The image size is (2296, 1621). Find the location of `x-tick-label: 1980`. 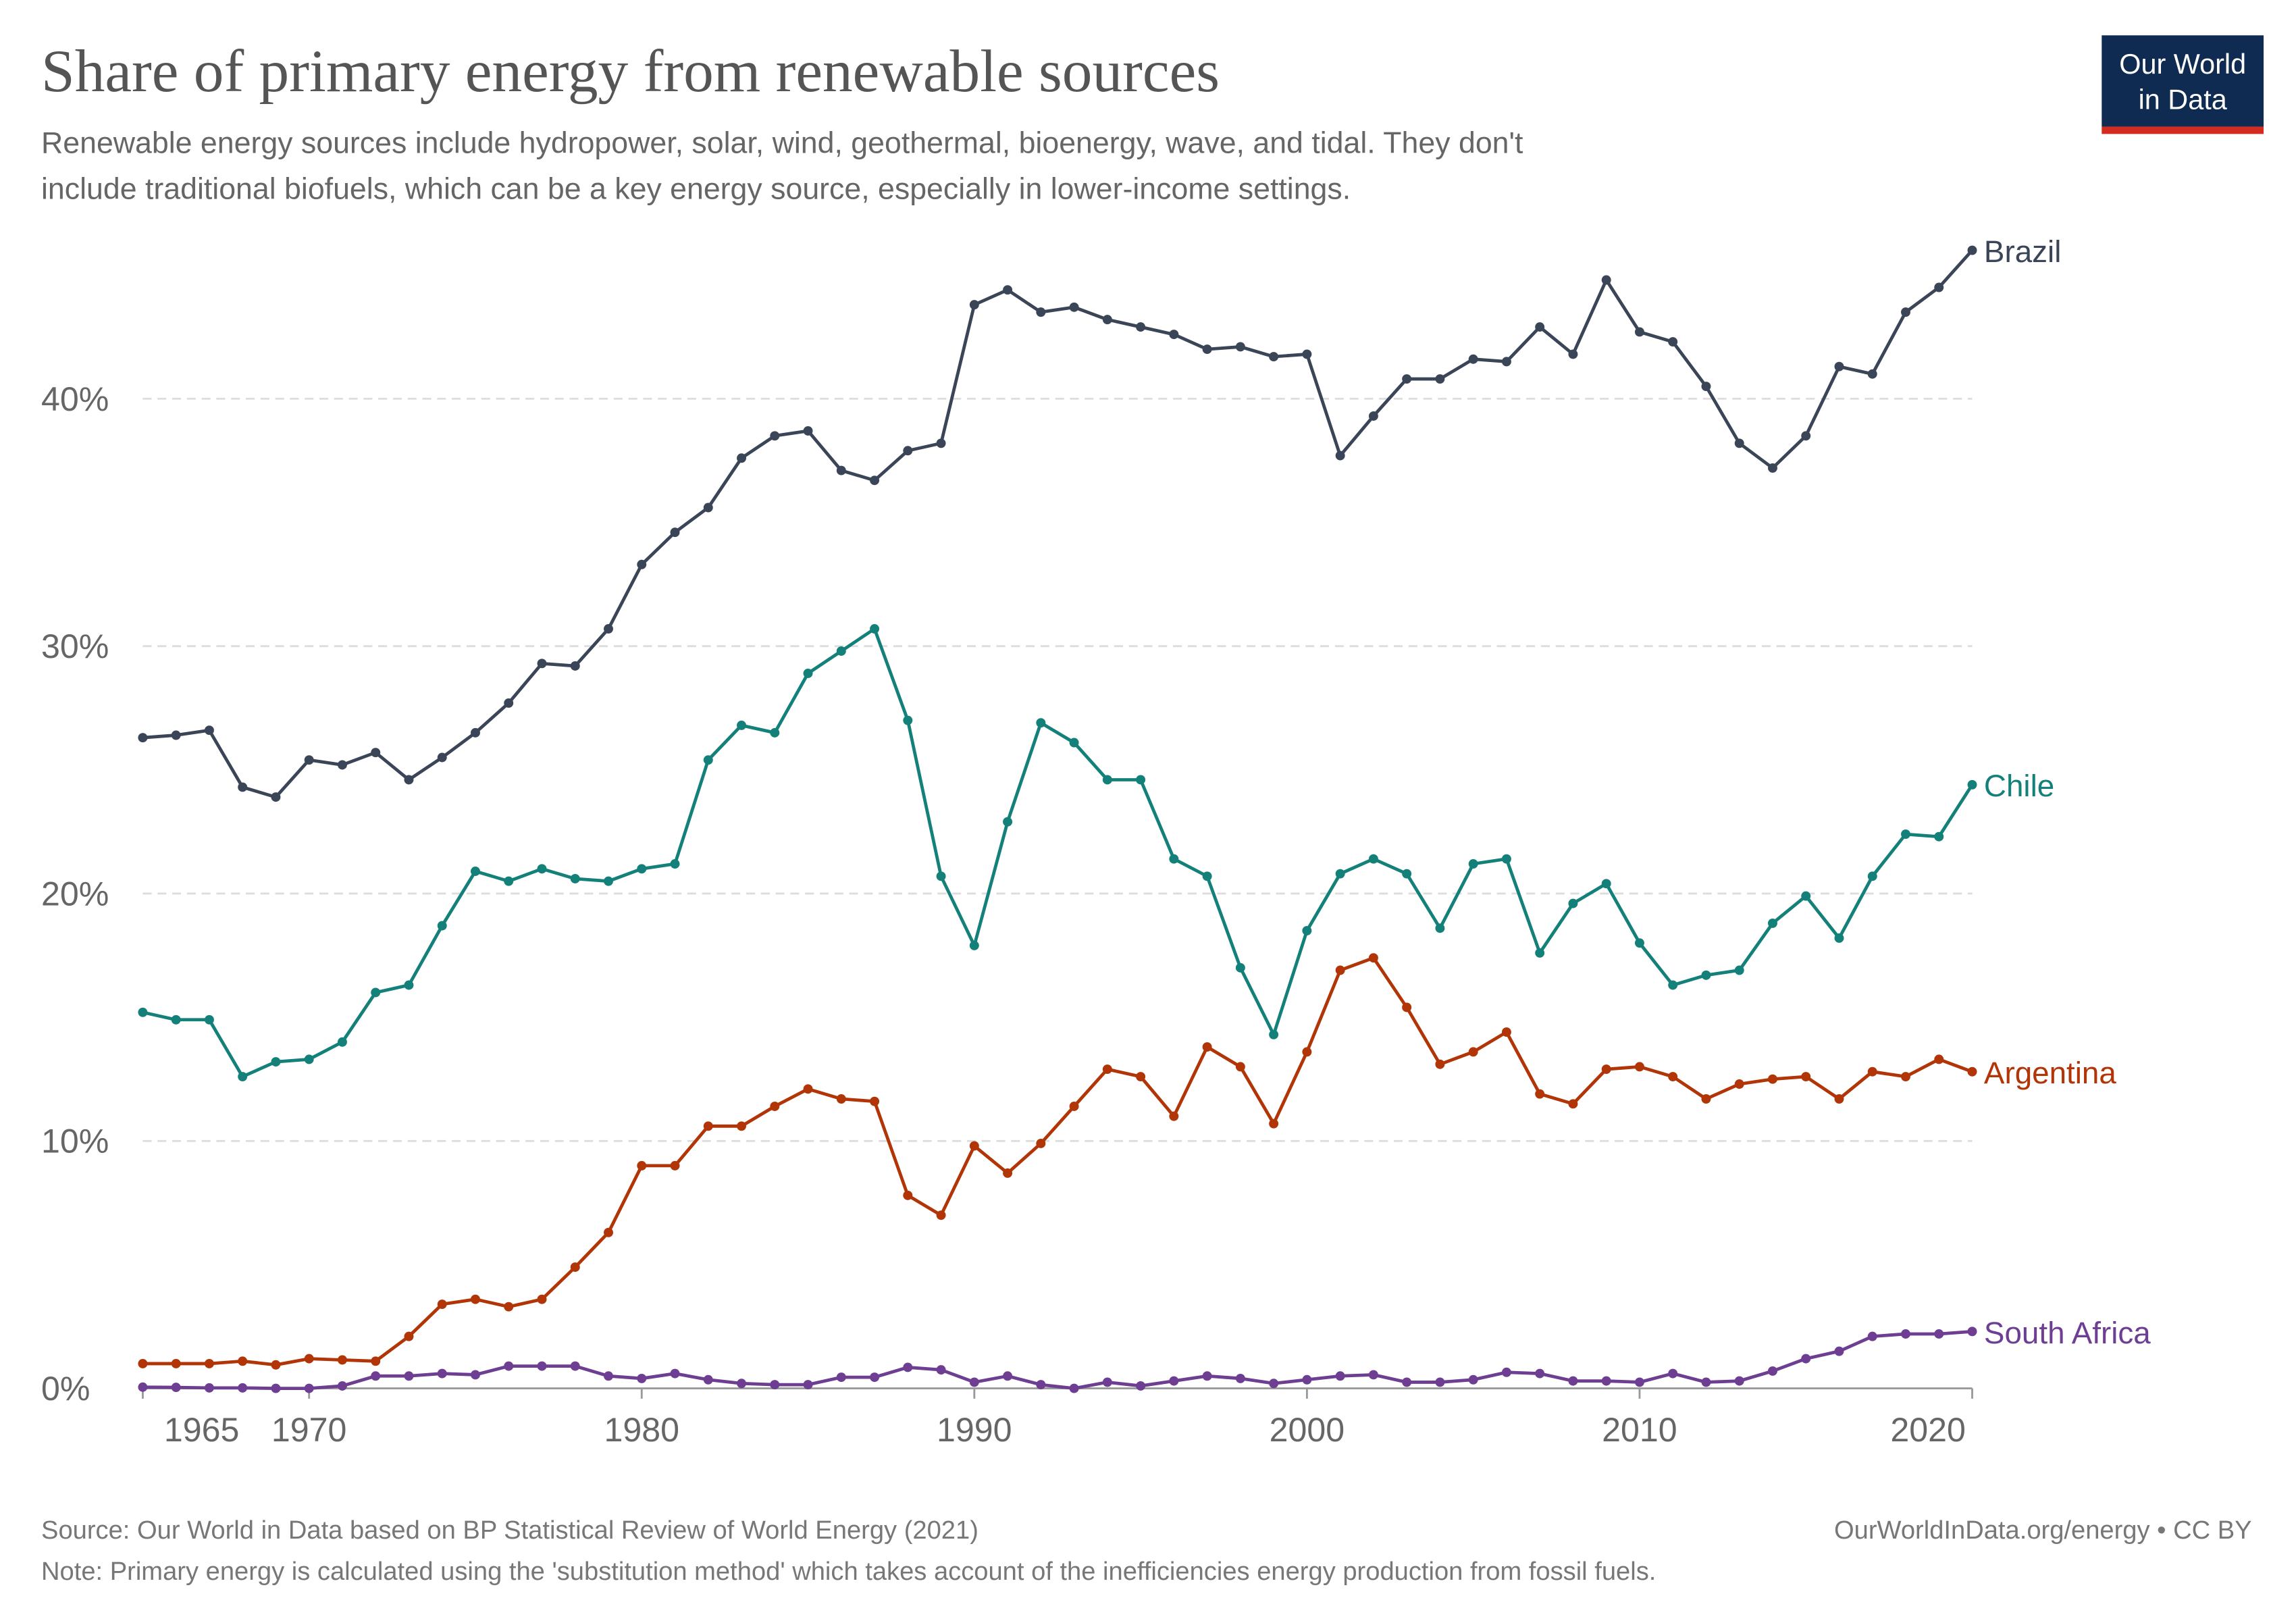

x-tick-label: 1980 is located at coordinates (642, 1430).